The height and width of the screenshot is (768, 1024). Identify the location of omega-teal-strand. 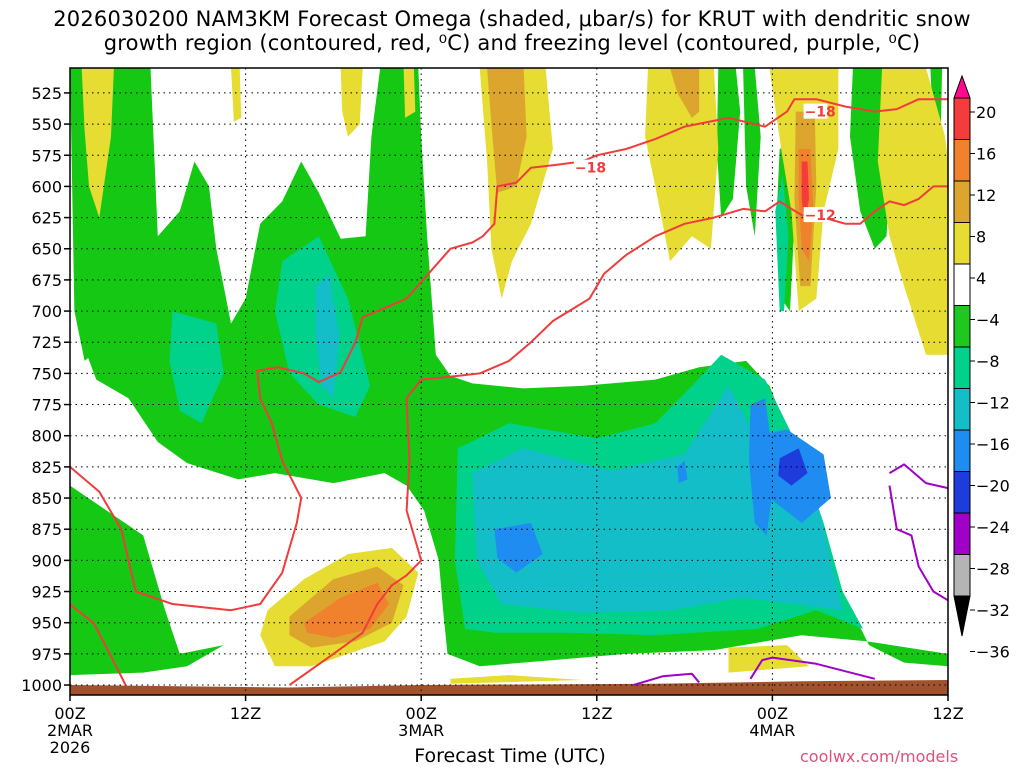
(782, 243).